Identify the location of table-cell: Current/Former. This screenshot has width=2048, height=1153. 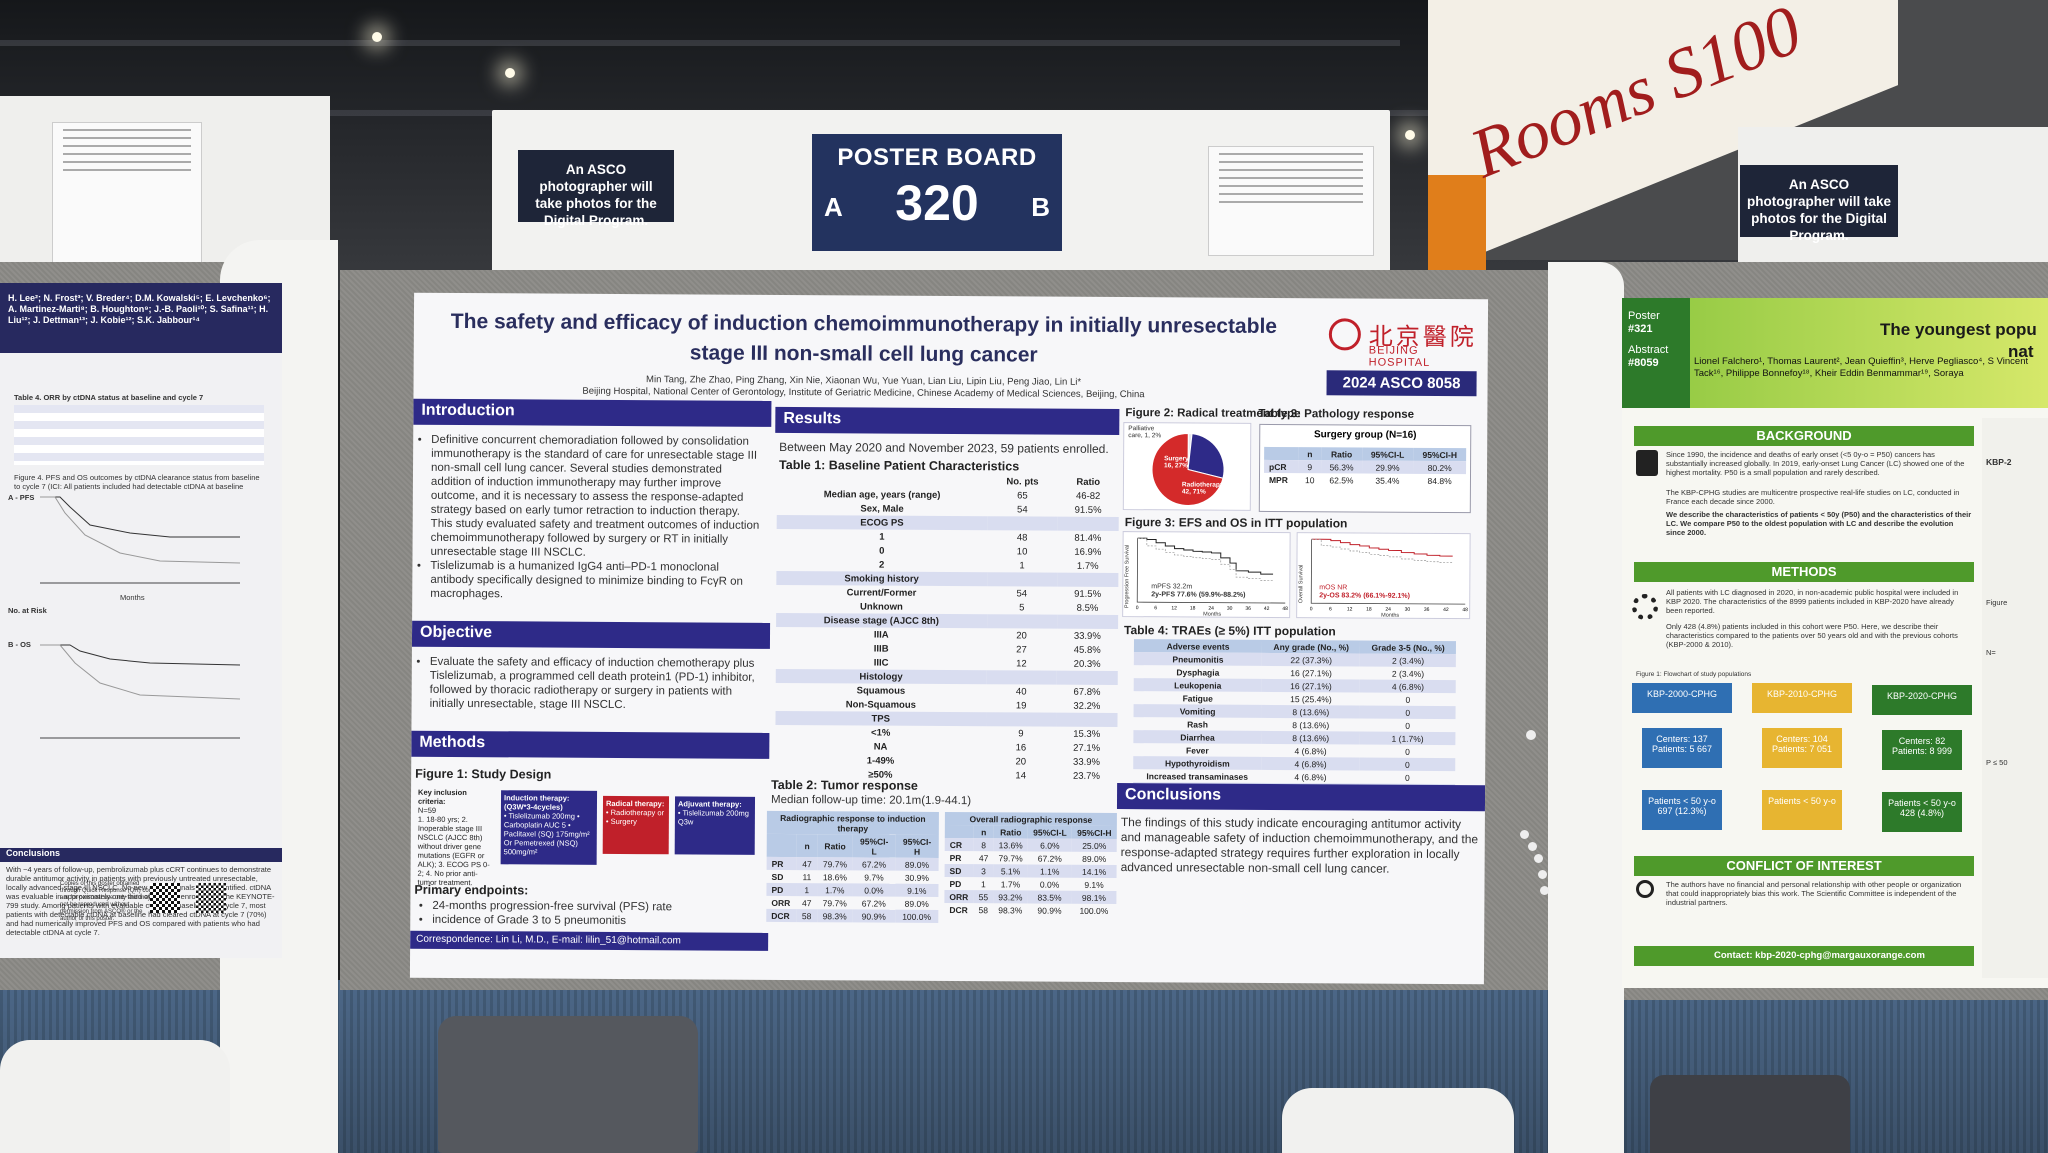
(881, 592).